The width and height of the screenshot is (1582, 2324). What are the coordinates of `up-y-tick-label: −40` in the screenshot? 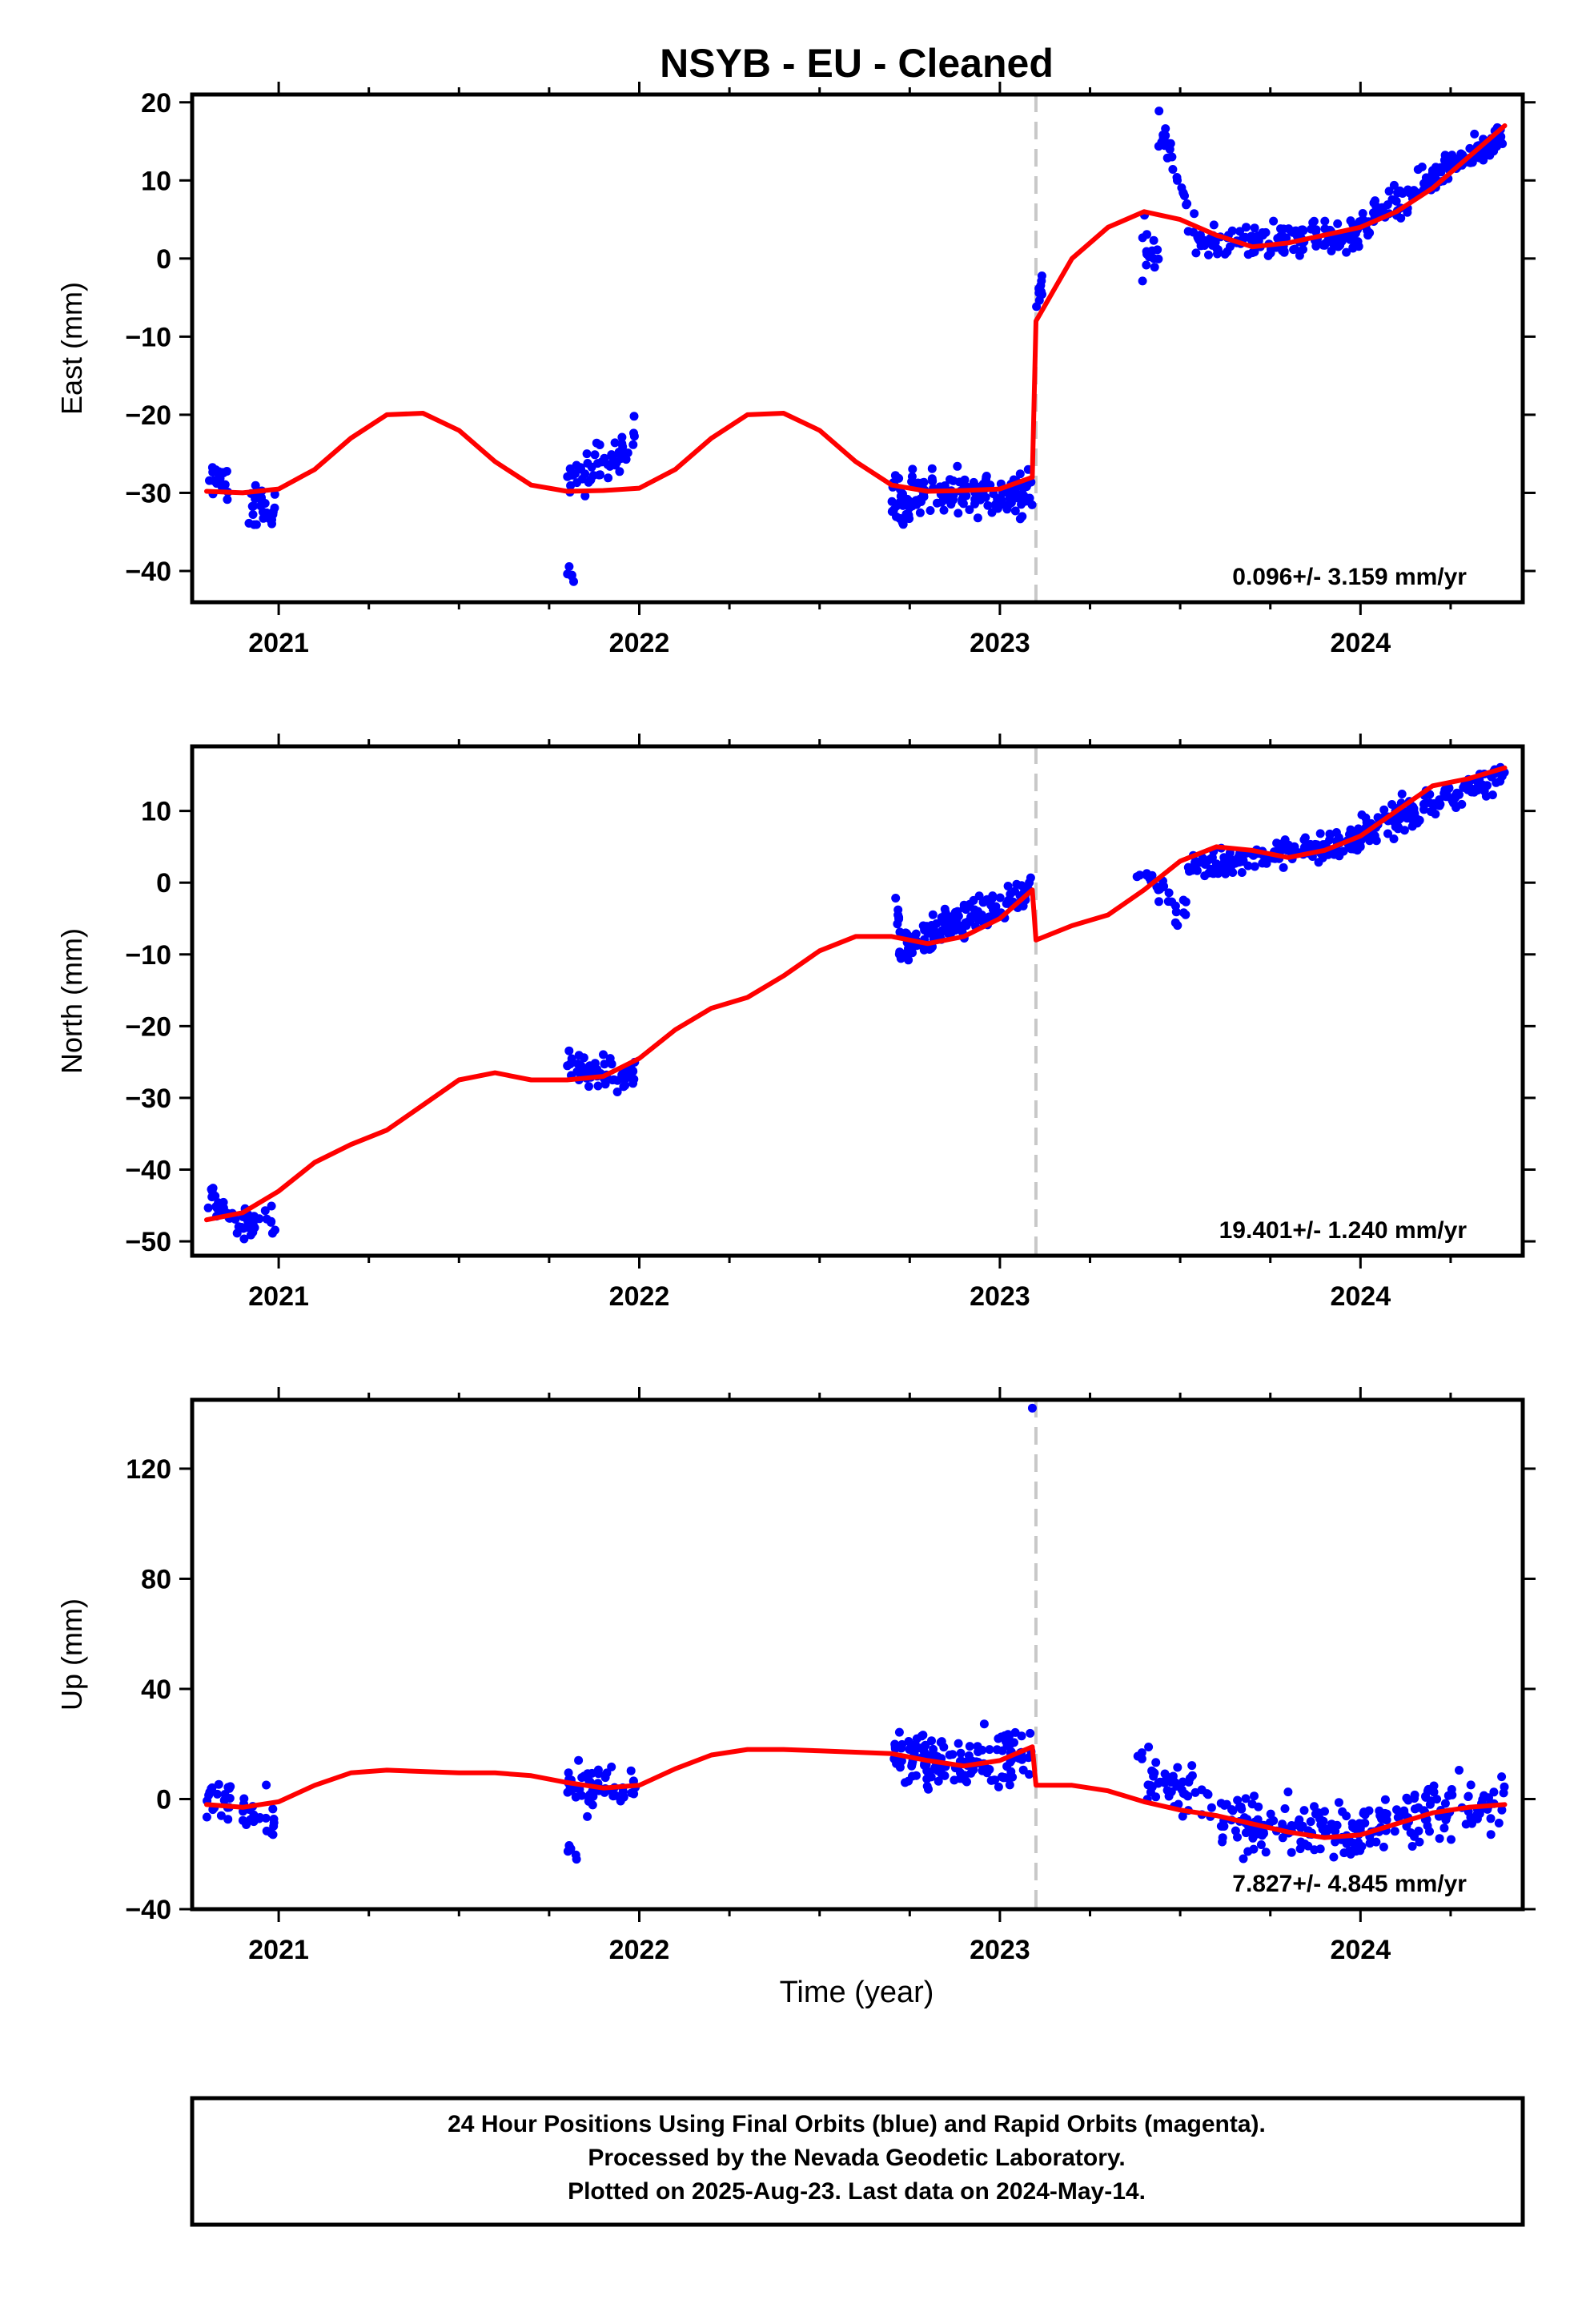 It's located at (148, 1910).